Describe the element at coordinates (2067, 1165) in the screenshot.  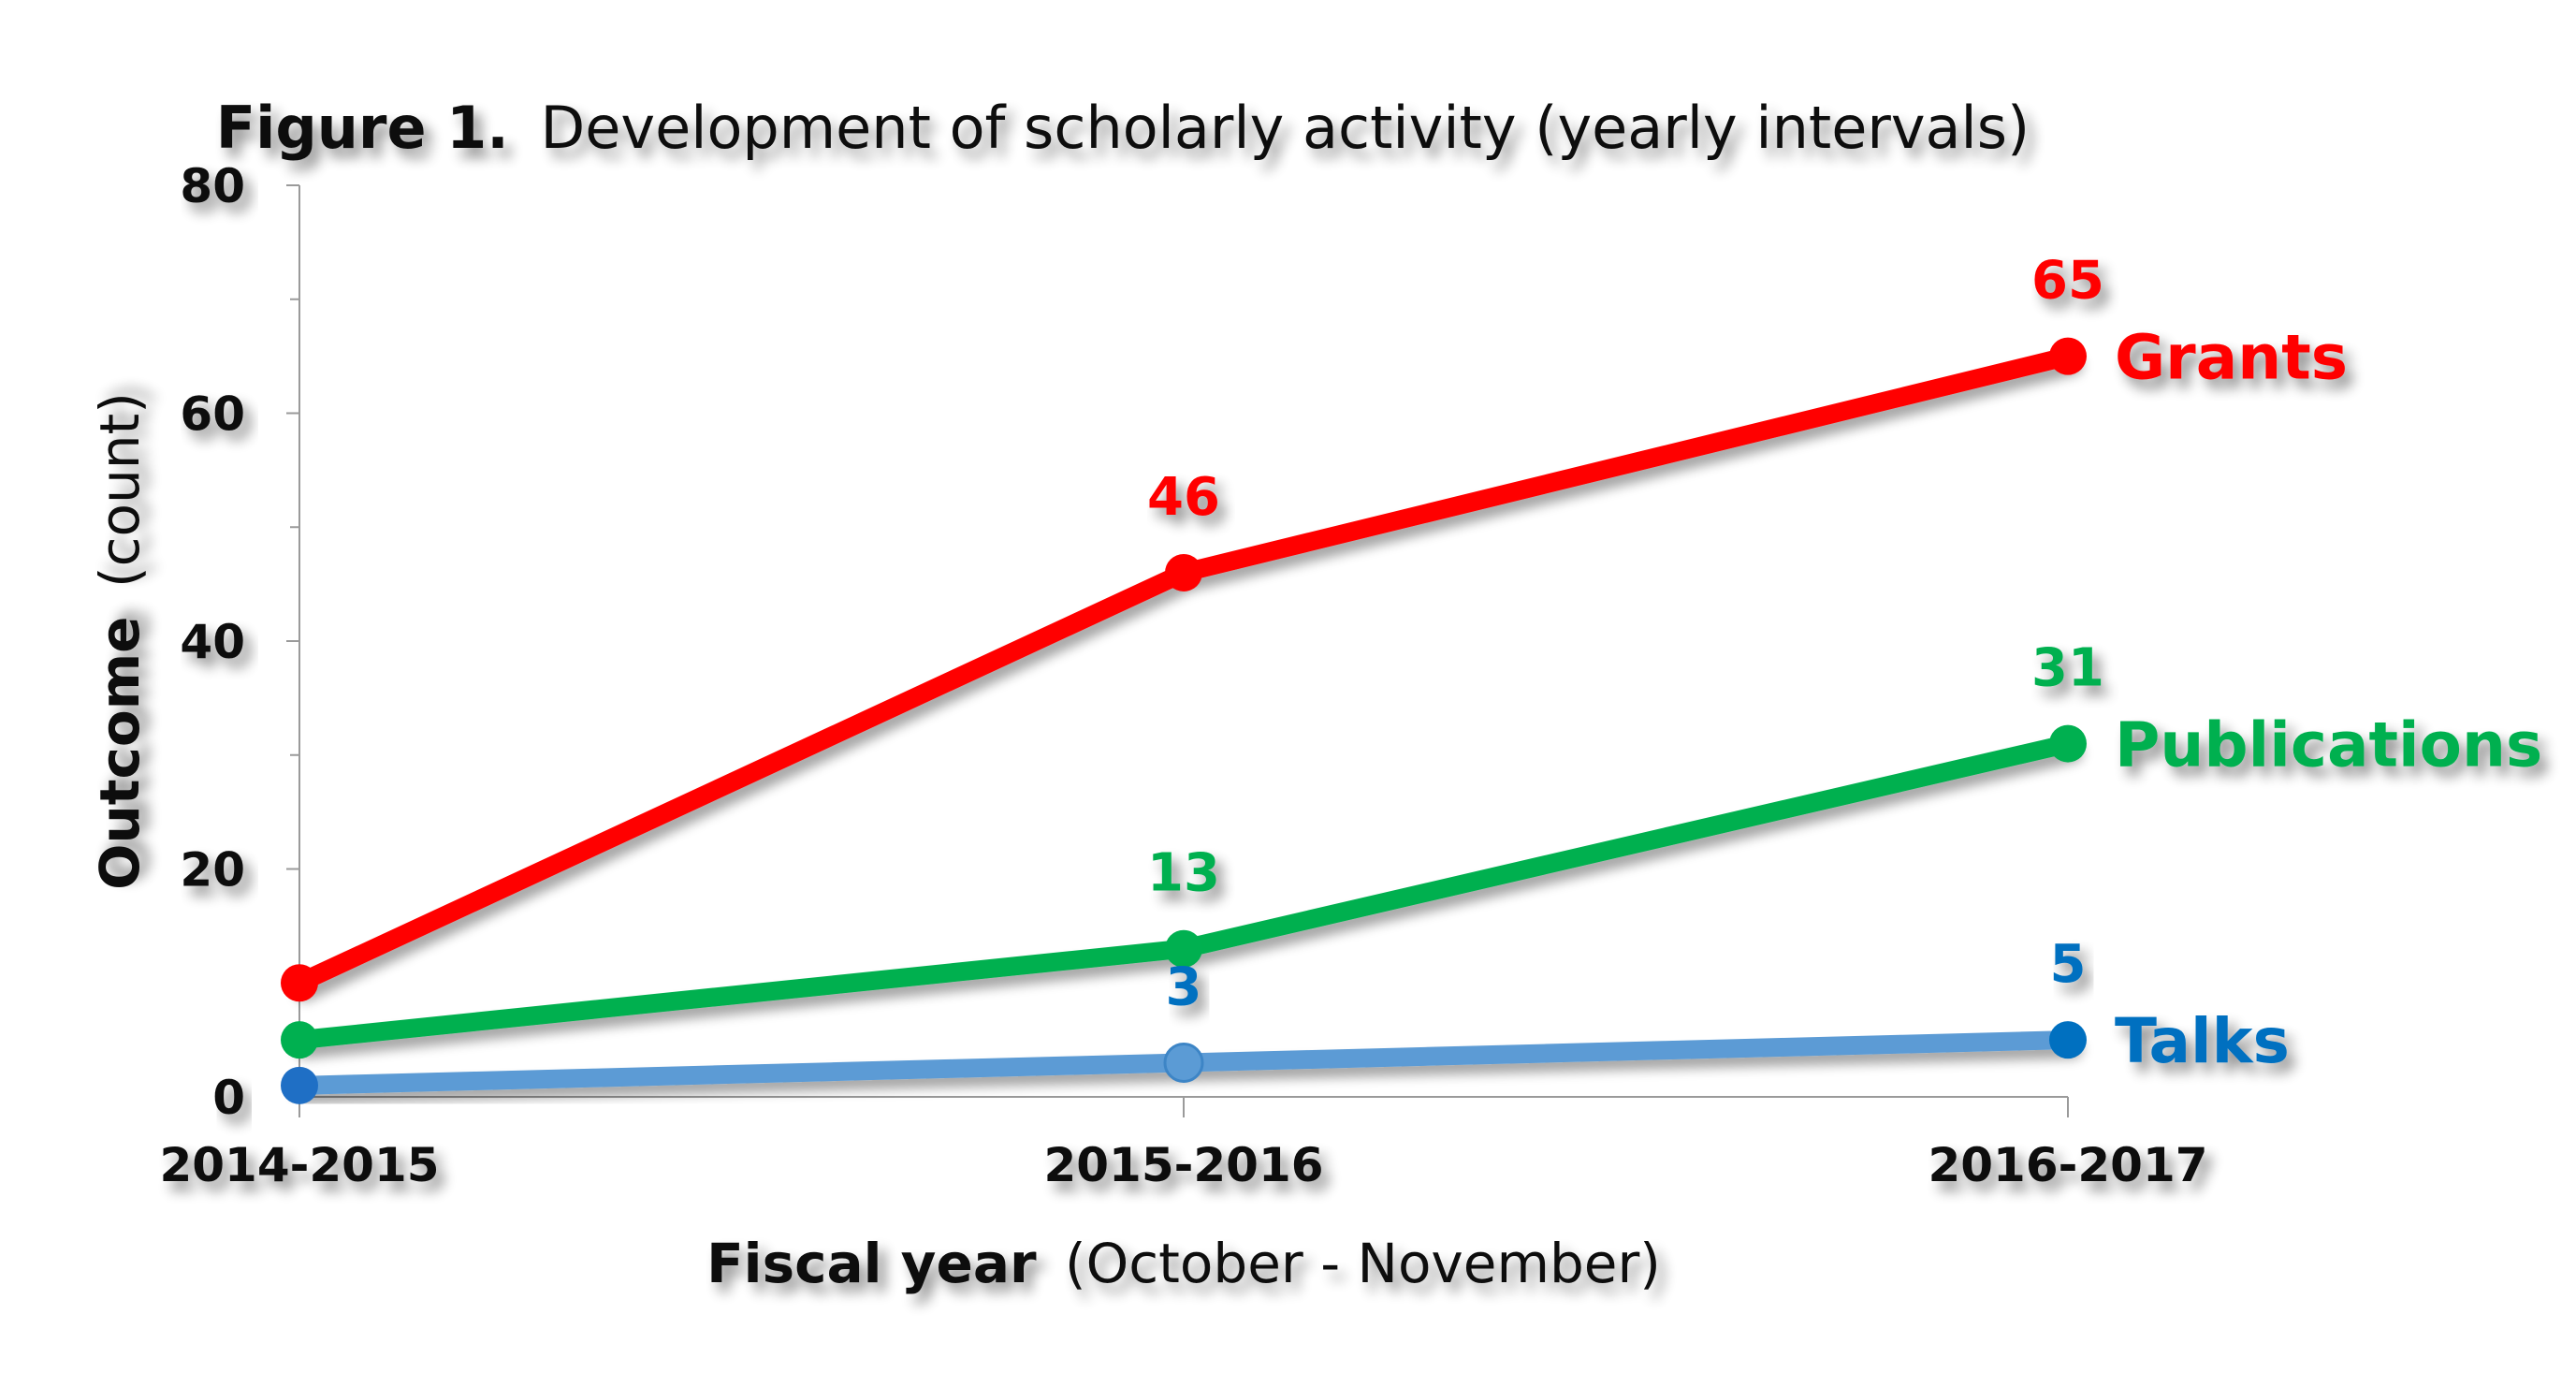
I see `x-tick-label: 2016-2017` at that location.